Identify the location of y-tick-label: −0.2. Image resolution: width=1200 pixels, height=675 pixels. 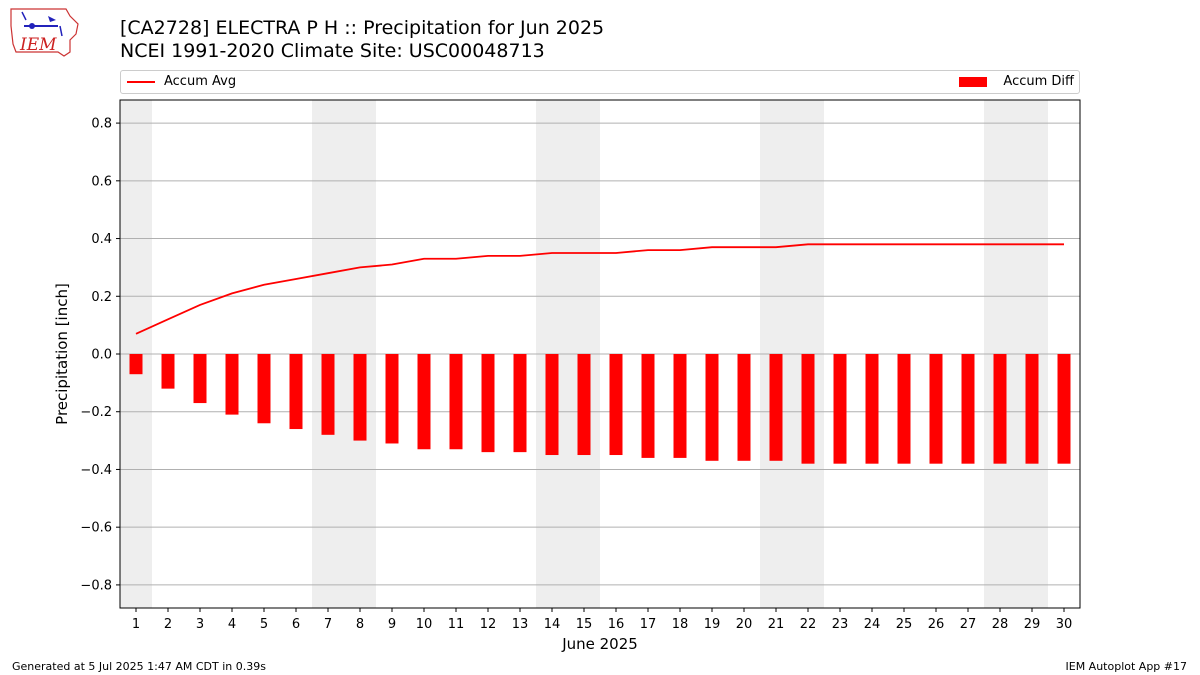
(96, 412).